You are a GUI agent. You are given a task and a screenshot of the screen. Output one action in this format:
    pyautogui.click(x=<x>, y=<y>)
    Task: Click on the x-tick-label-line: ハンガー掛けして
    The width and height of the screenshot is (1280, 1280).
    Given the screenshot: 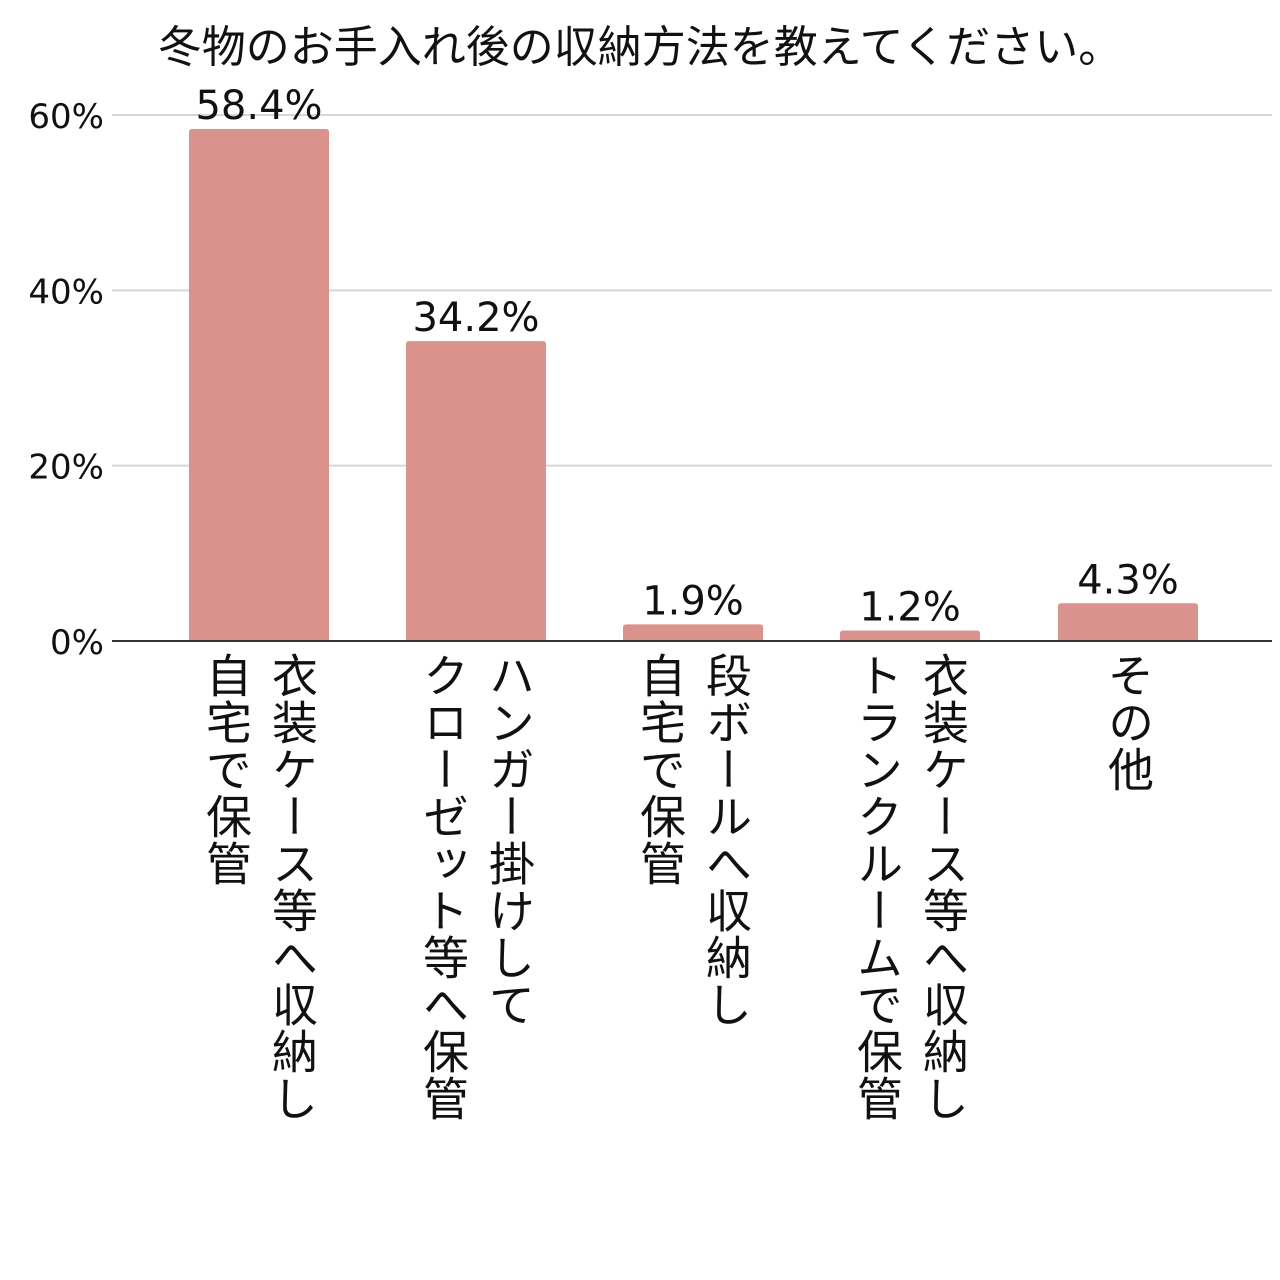 What is the action you would take?
    pyautogui.click(x=509, y=840)
    